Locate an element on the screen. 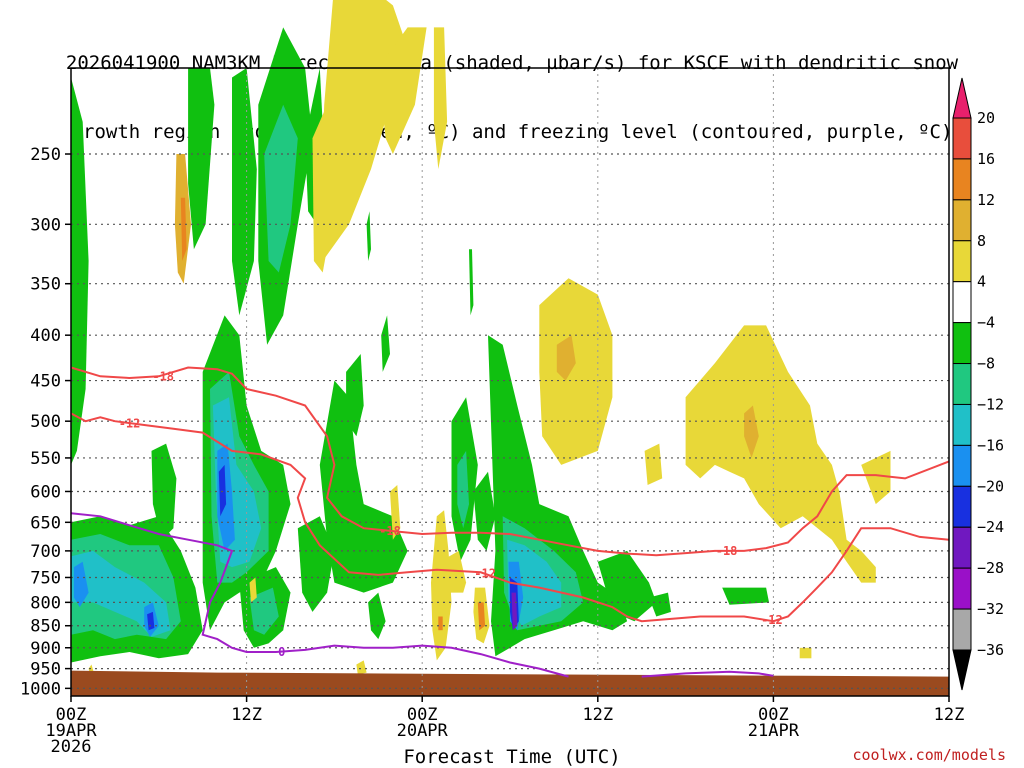 The image size is (1024, 768). colorbar-label-3: 8 is located at coordinates (981, 241).